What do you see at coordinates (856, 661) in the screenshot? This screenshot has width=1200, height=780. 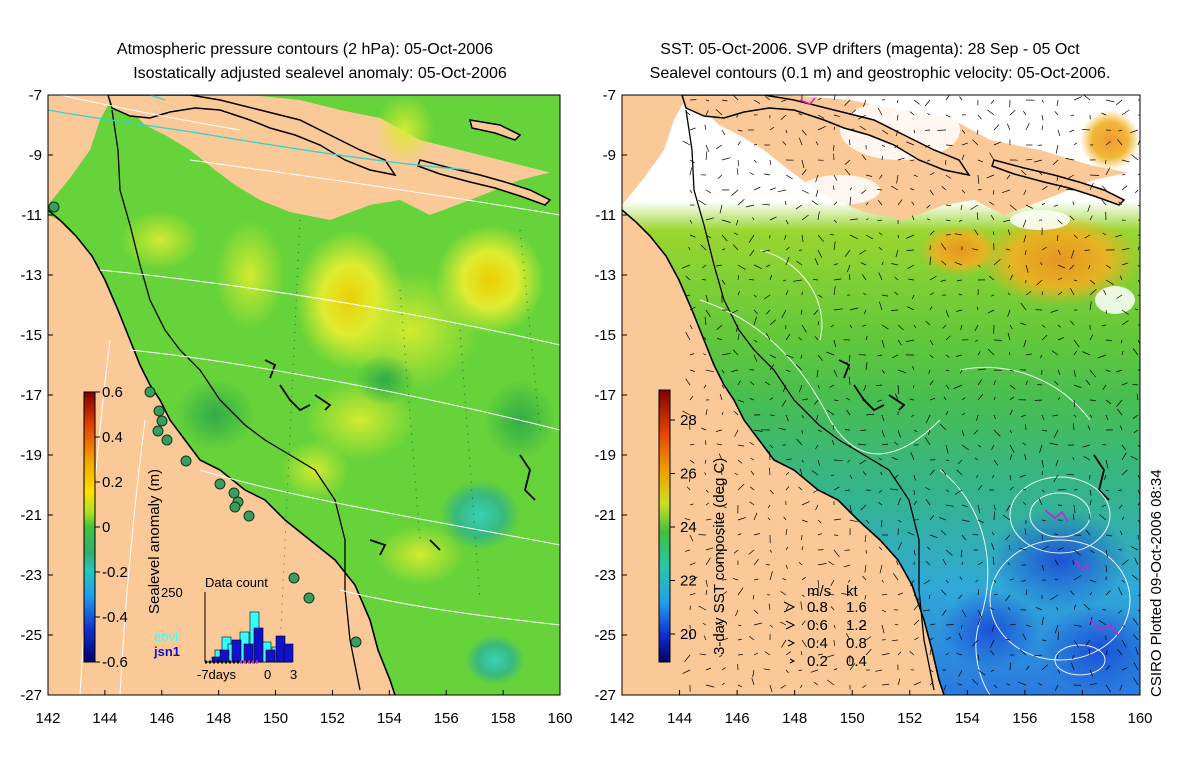 I see `key-kt: 0.4` at bounding box center [856, 661].